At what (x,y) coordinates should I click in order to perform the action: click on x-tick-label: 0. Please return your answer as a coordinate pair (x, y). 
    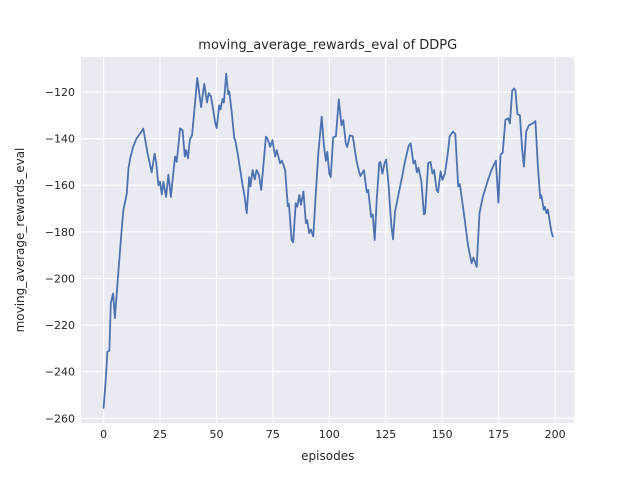
    Looking at the image, I should click on (103, 434).